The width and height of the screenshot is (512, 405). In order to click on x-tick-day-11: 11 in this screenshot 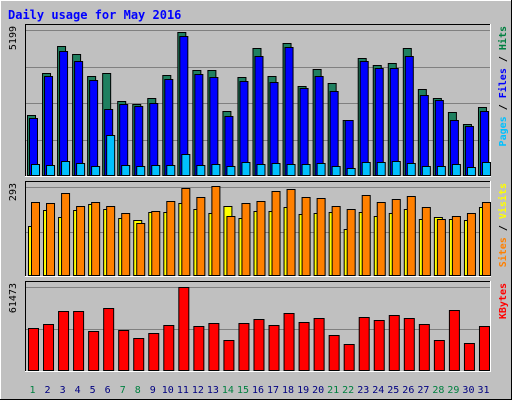, I will do `click(183, 390)`.